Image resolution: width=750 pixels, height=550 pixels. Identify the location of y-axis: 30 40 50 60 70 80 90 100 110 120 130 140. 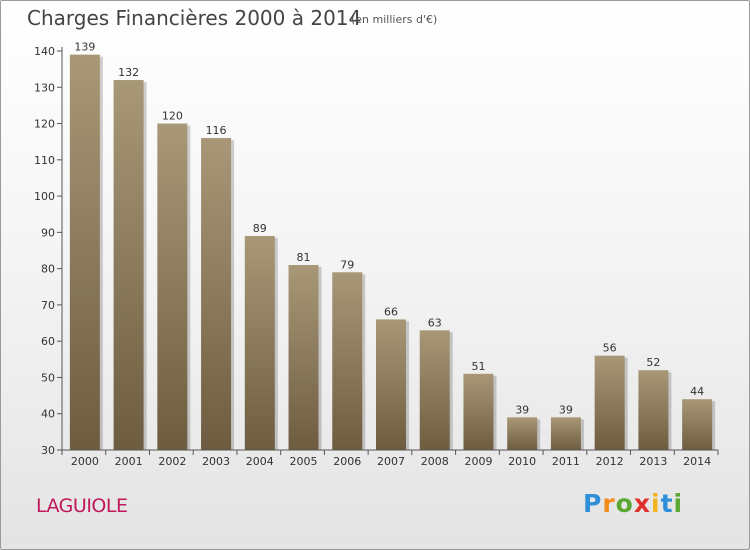
(48, 251).